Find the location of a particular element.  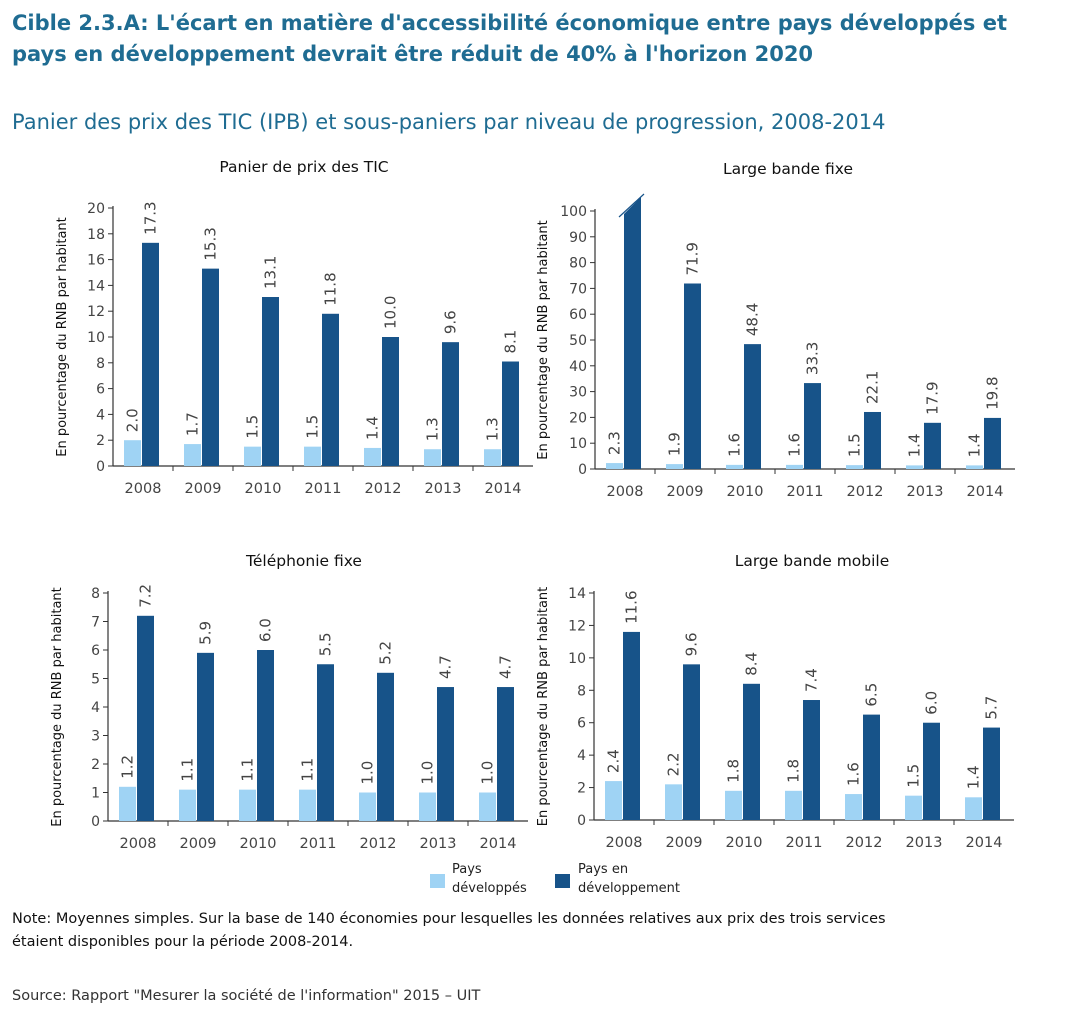

chart2-bar-developing-2010 is located at coordinates (752, 406).